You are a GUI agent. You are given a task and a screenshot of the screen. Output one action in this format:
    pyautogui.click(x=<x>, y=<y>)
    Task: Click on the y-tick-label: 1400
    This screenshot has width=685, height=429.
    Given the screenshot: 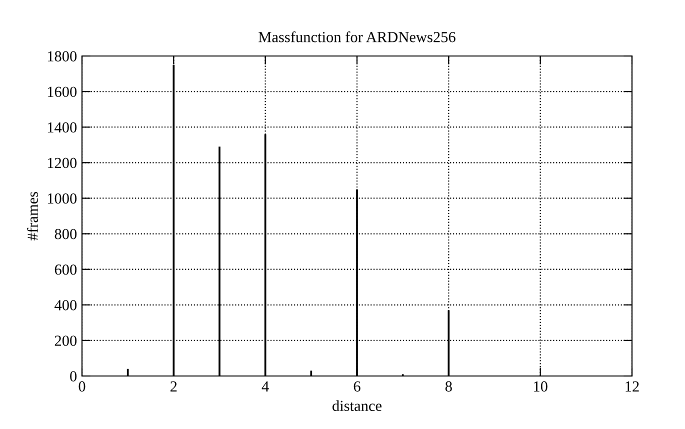 What is the action you would take?
    pyautogui.click(x=62, y=127)
    